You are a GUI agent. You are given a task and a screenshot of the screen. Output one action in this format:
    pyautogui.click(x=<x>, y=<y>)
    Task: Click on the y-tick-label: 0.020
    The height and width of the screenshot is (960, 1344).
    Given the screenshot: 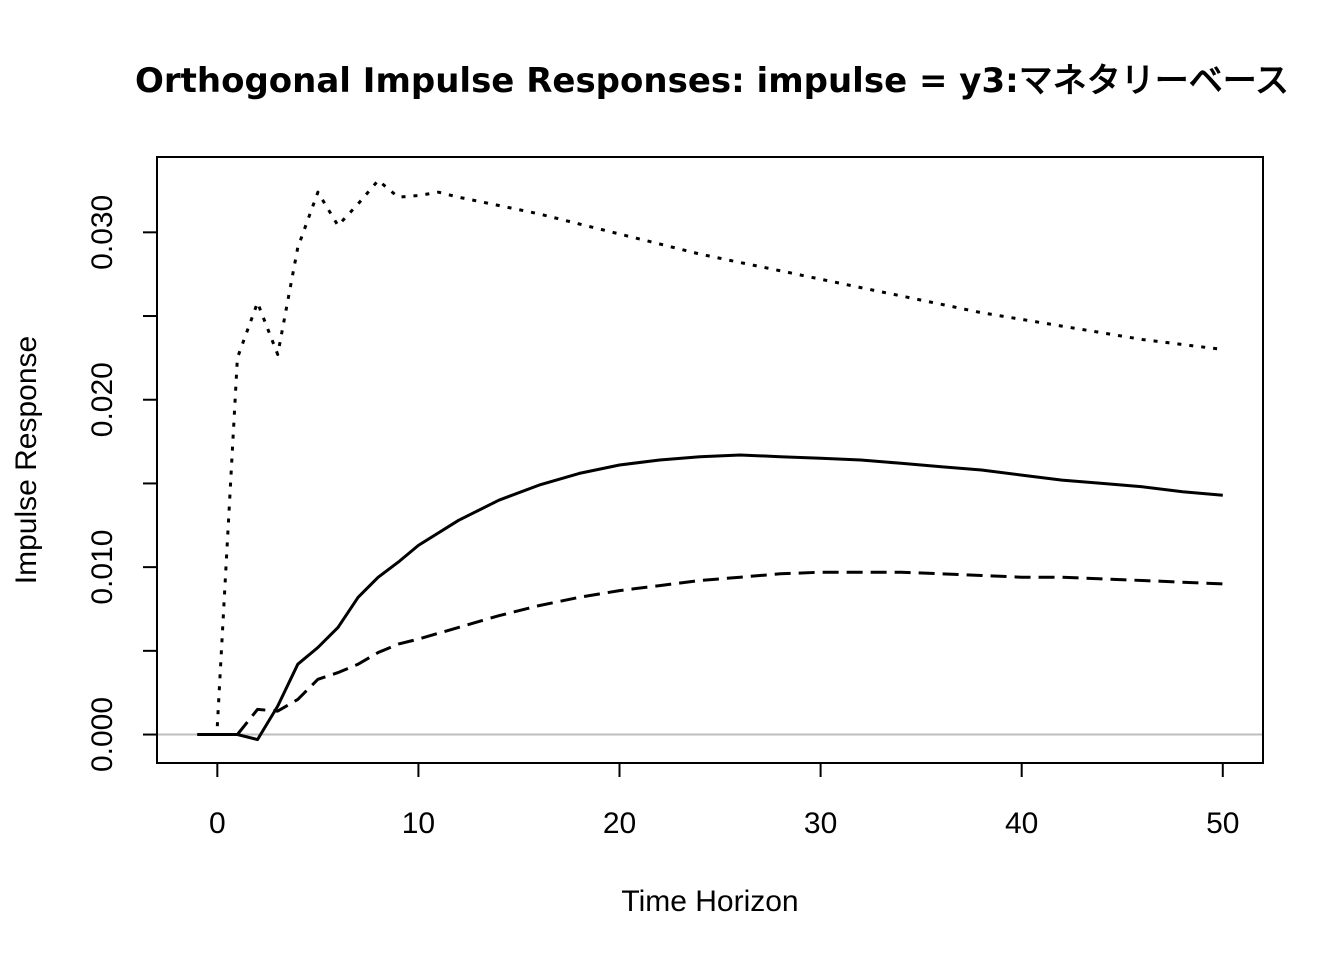 What is the action you would take?
    pyautogui.click(x=102, y=399)
    